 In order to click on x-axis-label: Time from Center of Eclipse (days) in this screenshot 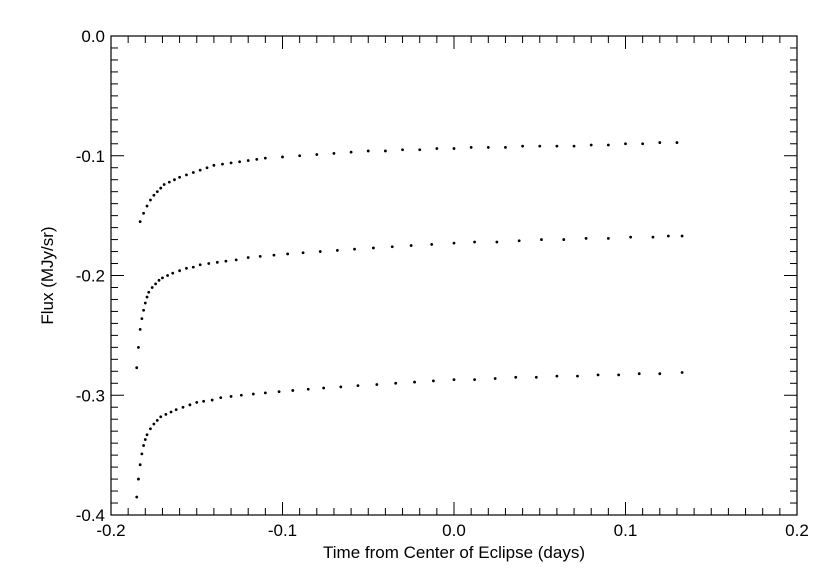, I will do `click(454, 552)`.